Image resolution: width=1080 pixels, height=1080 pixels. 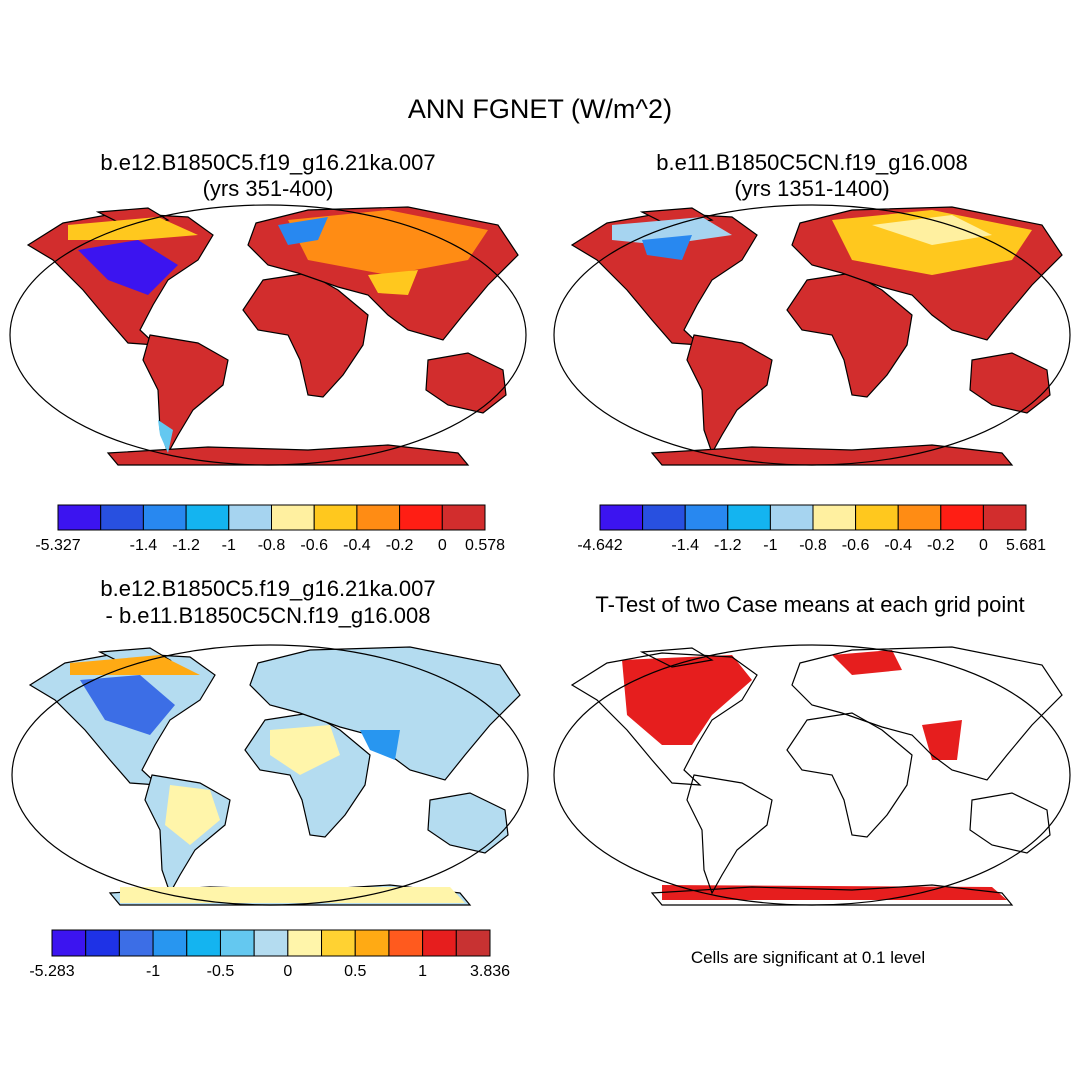 I want to click on panel-subtitle: (yrs 1351-1400), so click(x=811, y=188).